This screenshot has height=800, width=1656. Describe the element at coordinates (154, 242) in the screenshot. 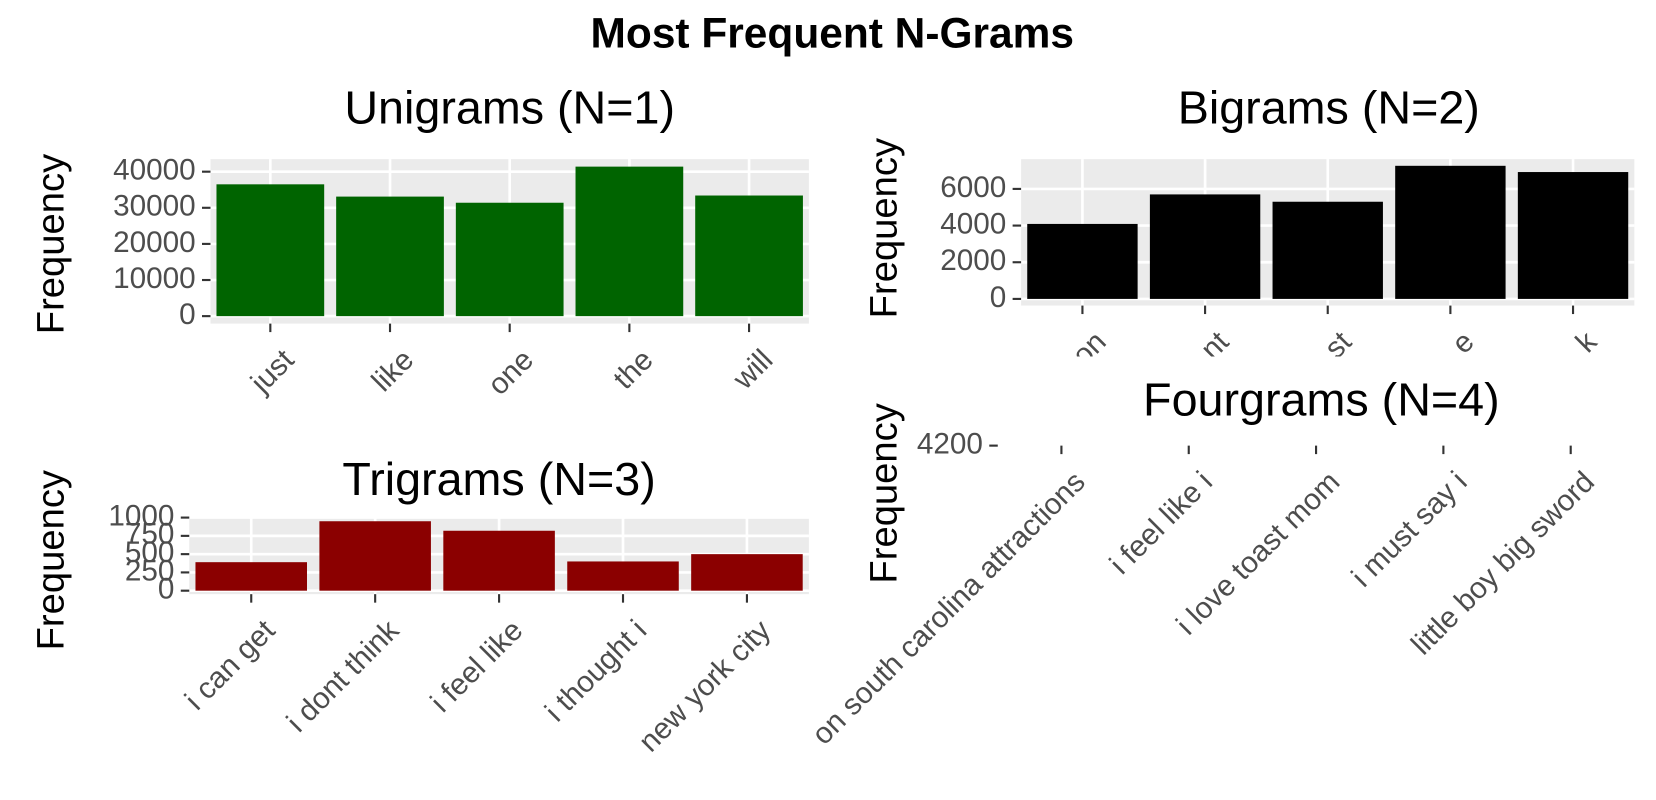

I see `y-tick-label: 20000` at that location.